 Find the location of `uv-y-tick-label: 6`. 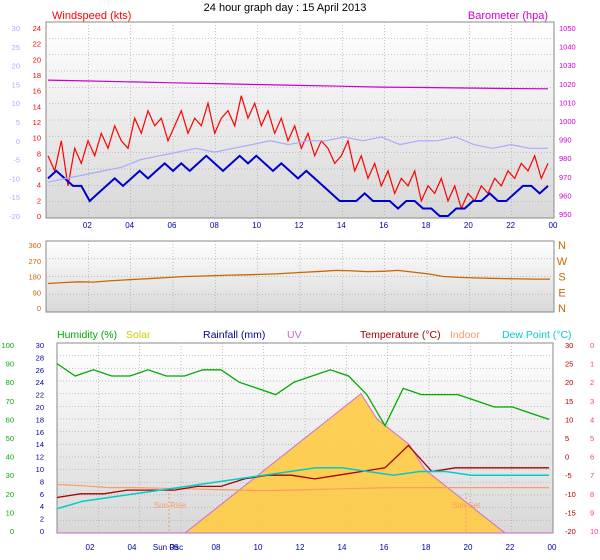

uv-y-tick-label: 6 is located at coordinates (592, 457).